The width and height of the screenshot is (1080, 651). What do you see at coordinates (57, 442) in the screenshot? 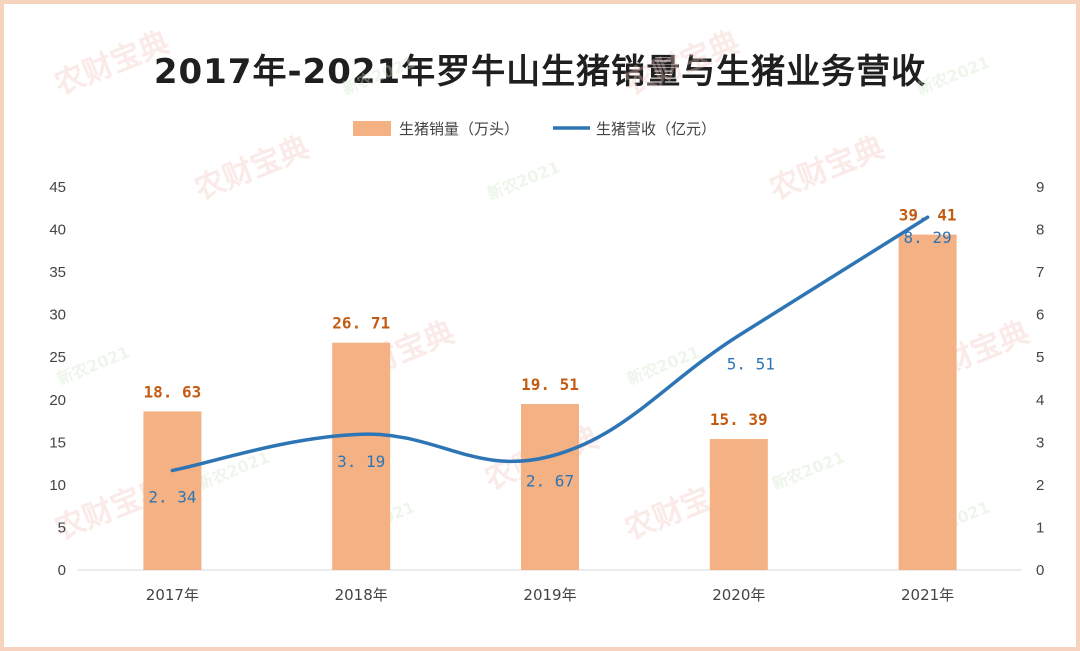
I see `y-left-tick-label: 15` at bounding box center [57, 442].